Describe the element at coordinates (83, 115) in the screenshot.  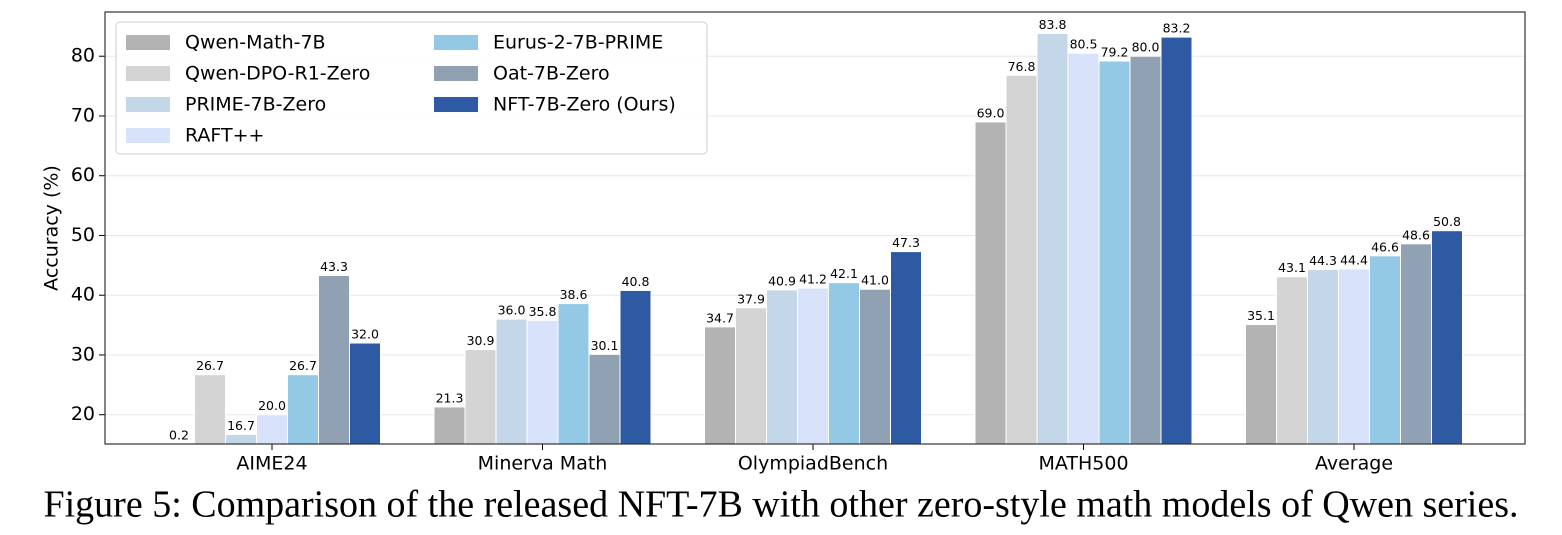
I see `y-tick-label: 70` at that location.